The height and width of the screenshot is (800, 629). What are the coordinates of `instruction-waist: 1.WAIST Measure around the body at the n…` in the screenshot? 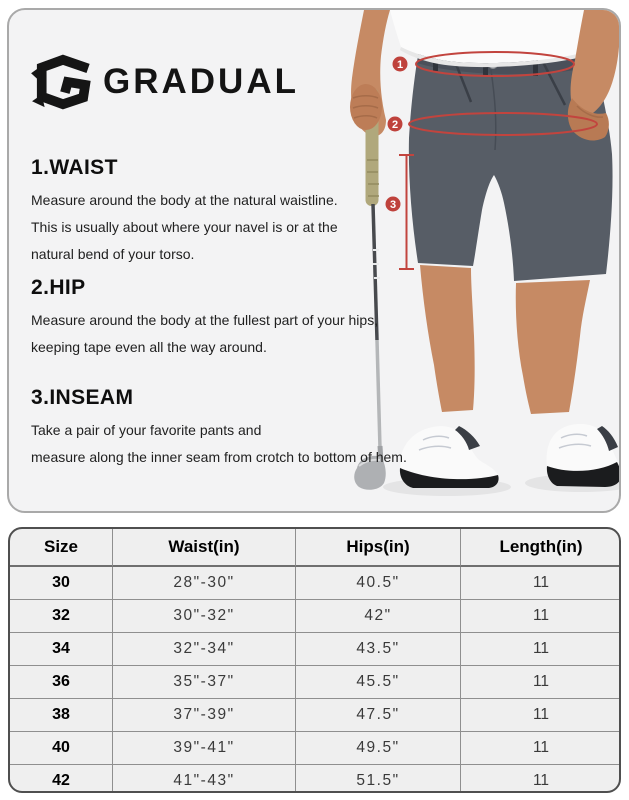 It's located at (184, 212).